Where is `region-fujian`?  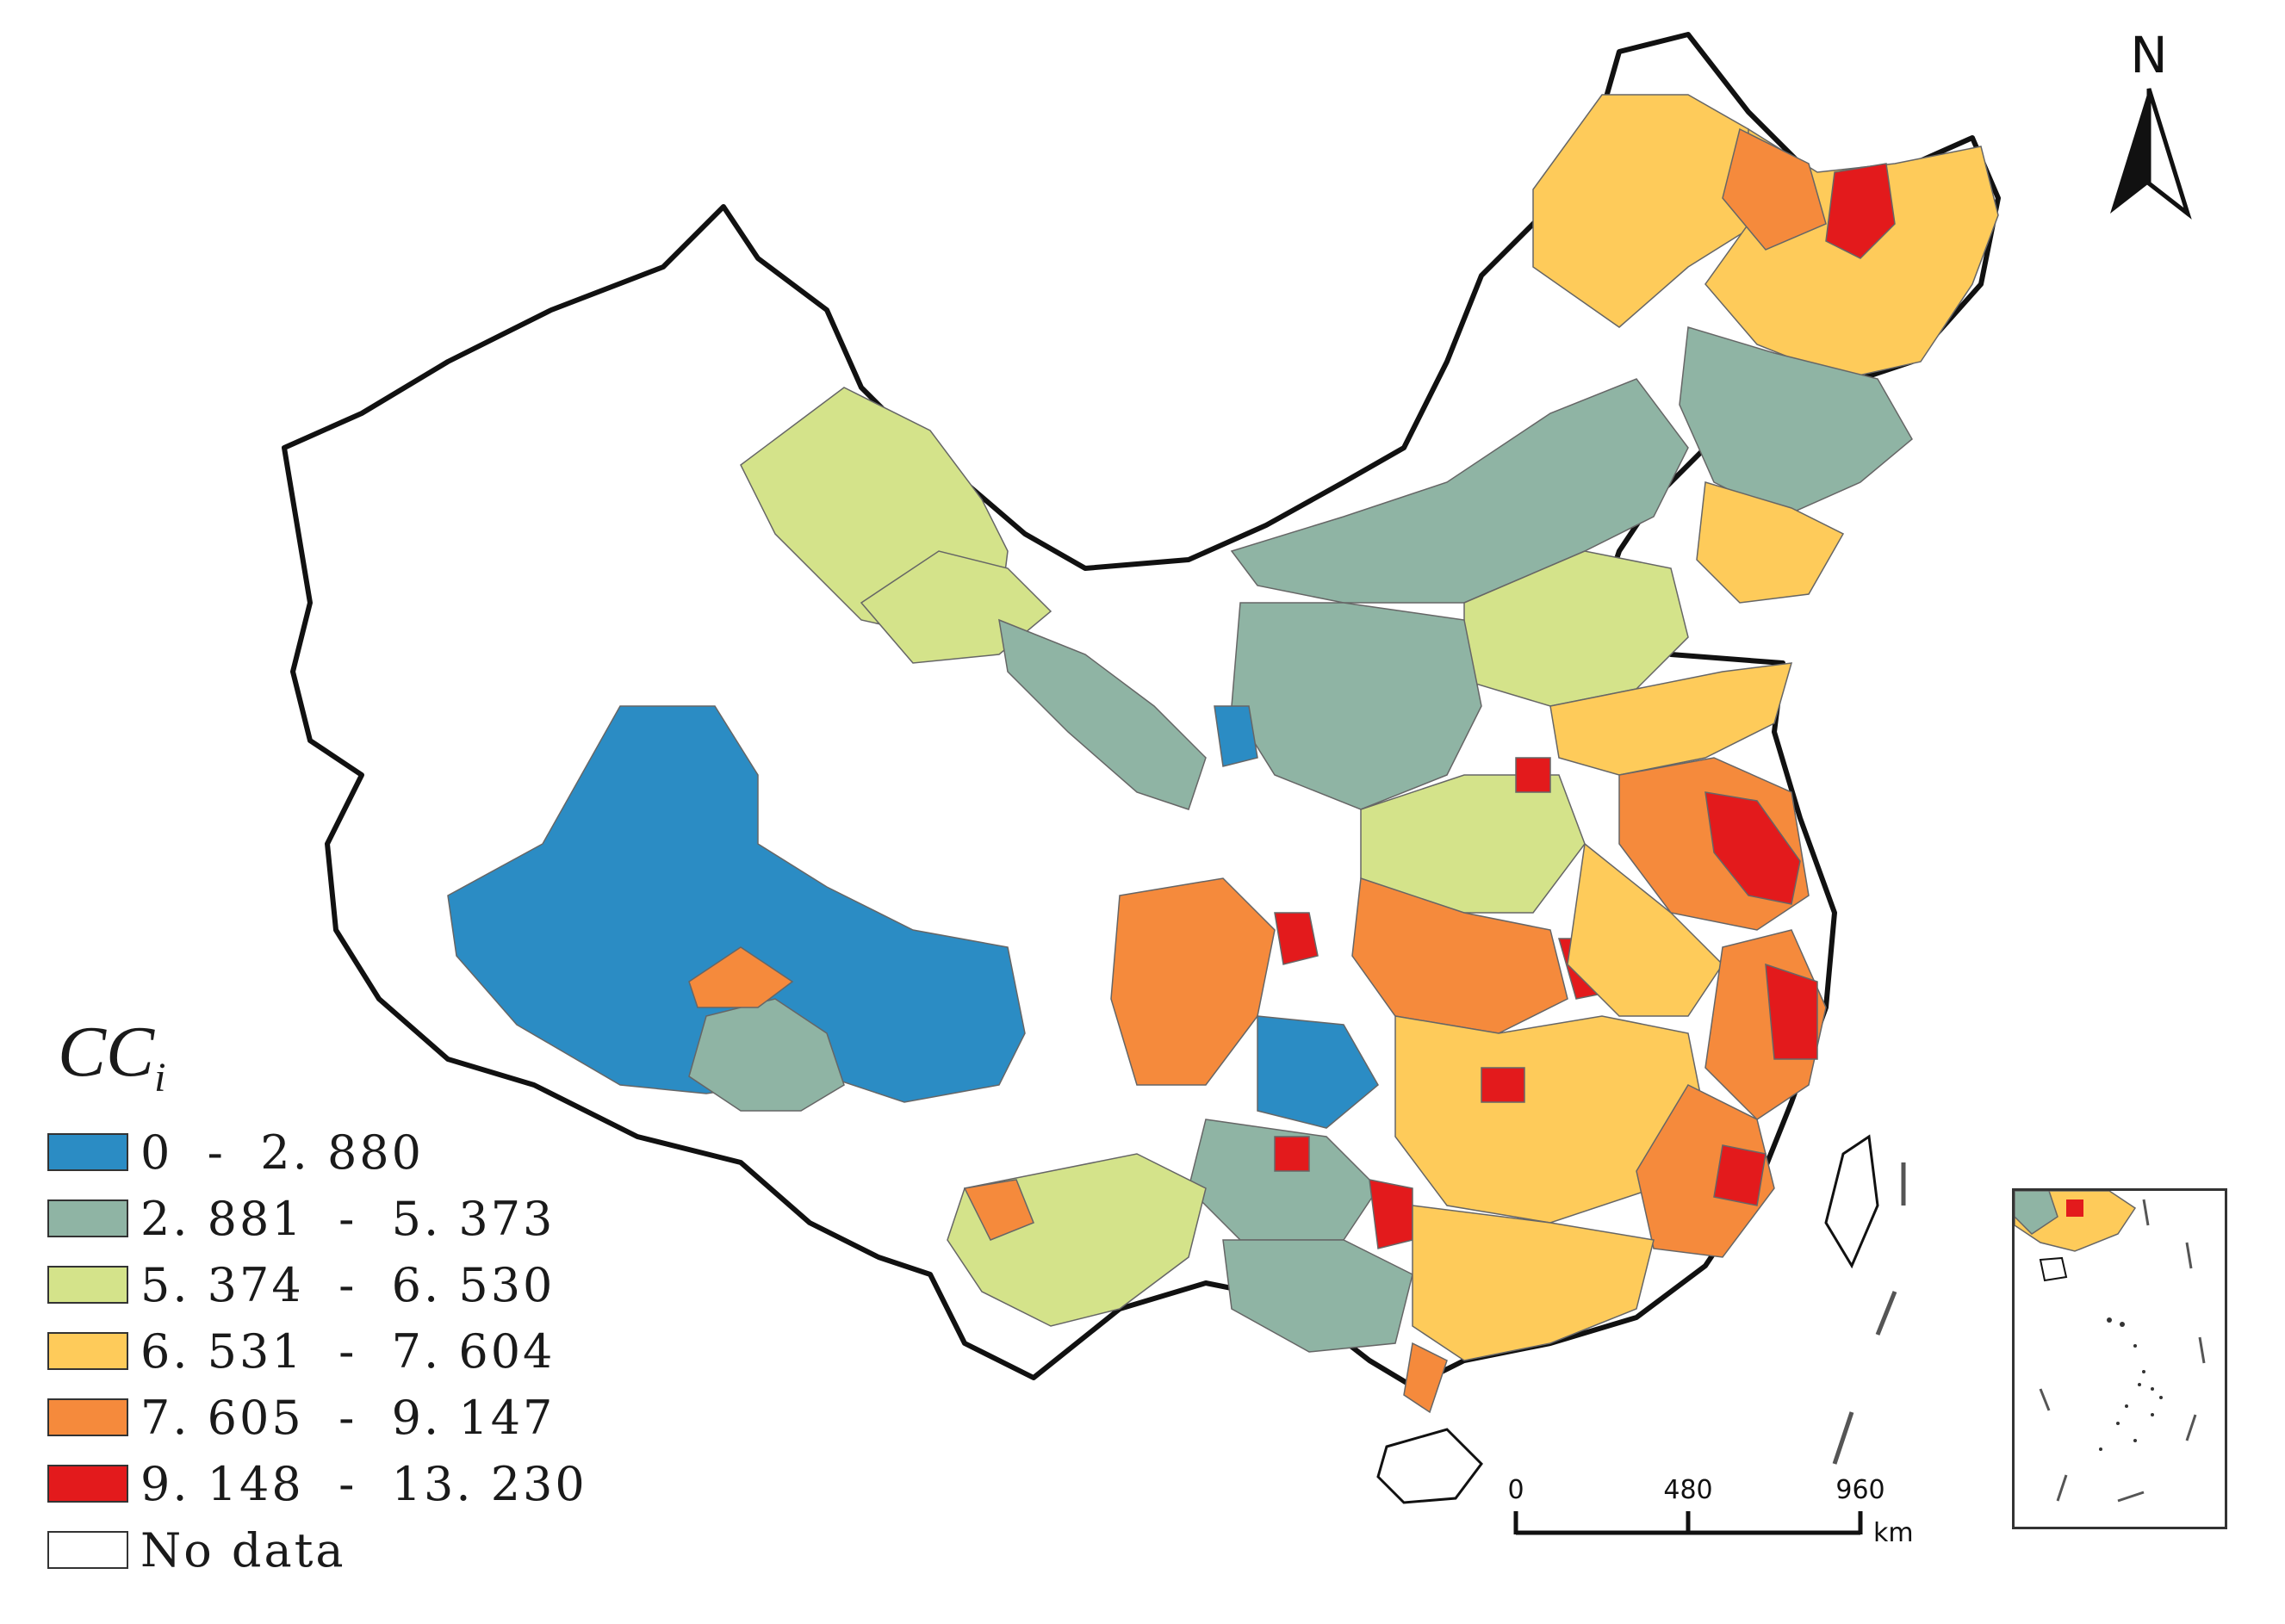 region-fujian is located at coordinates (1705, 1171).